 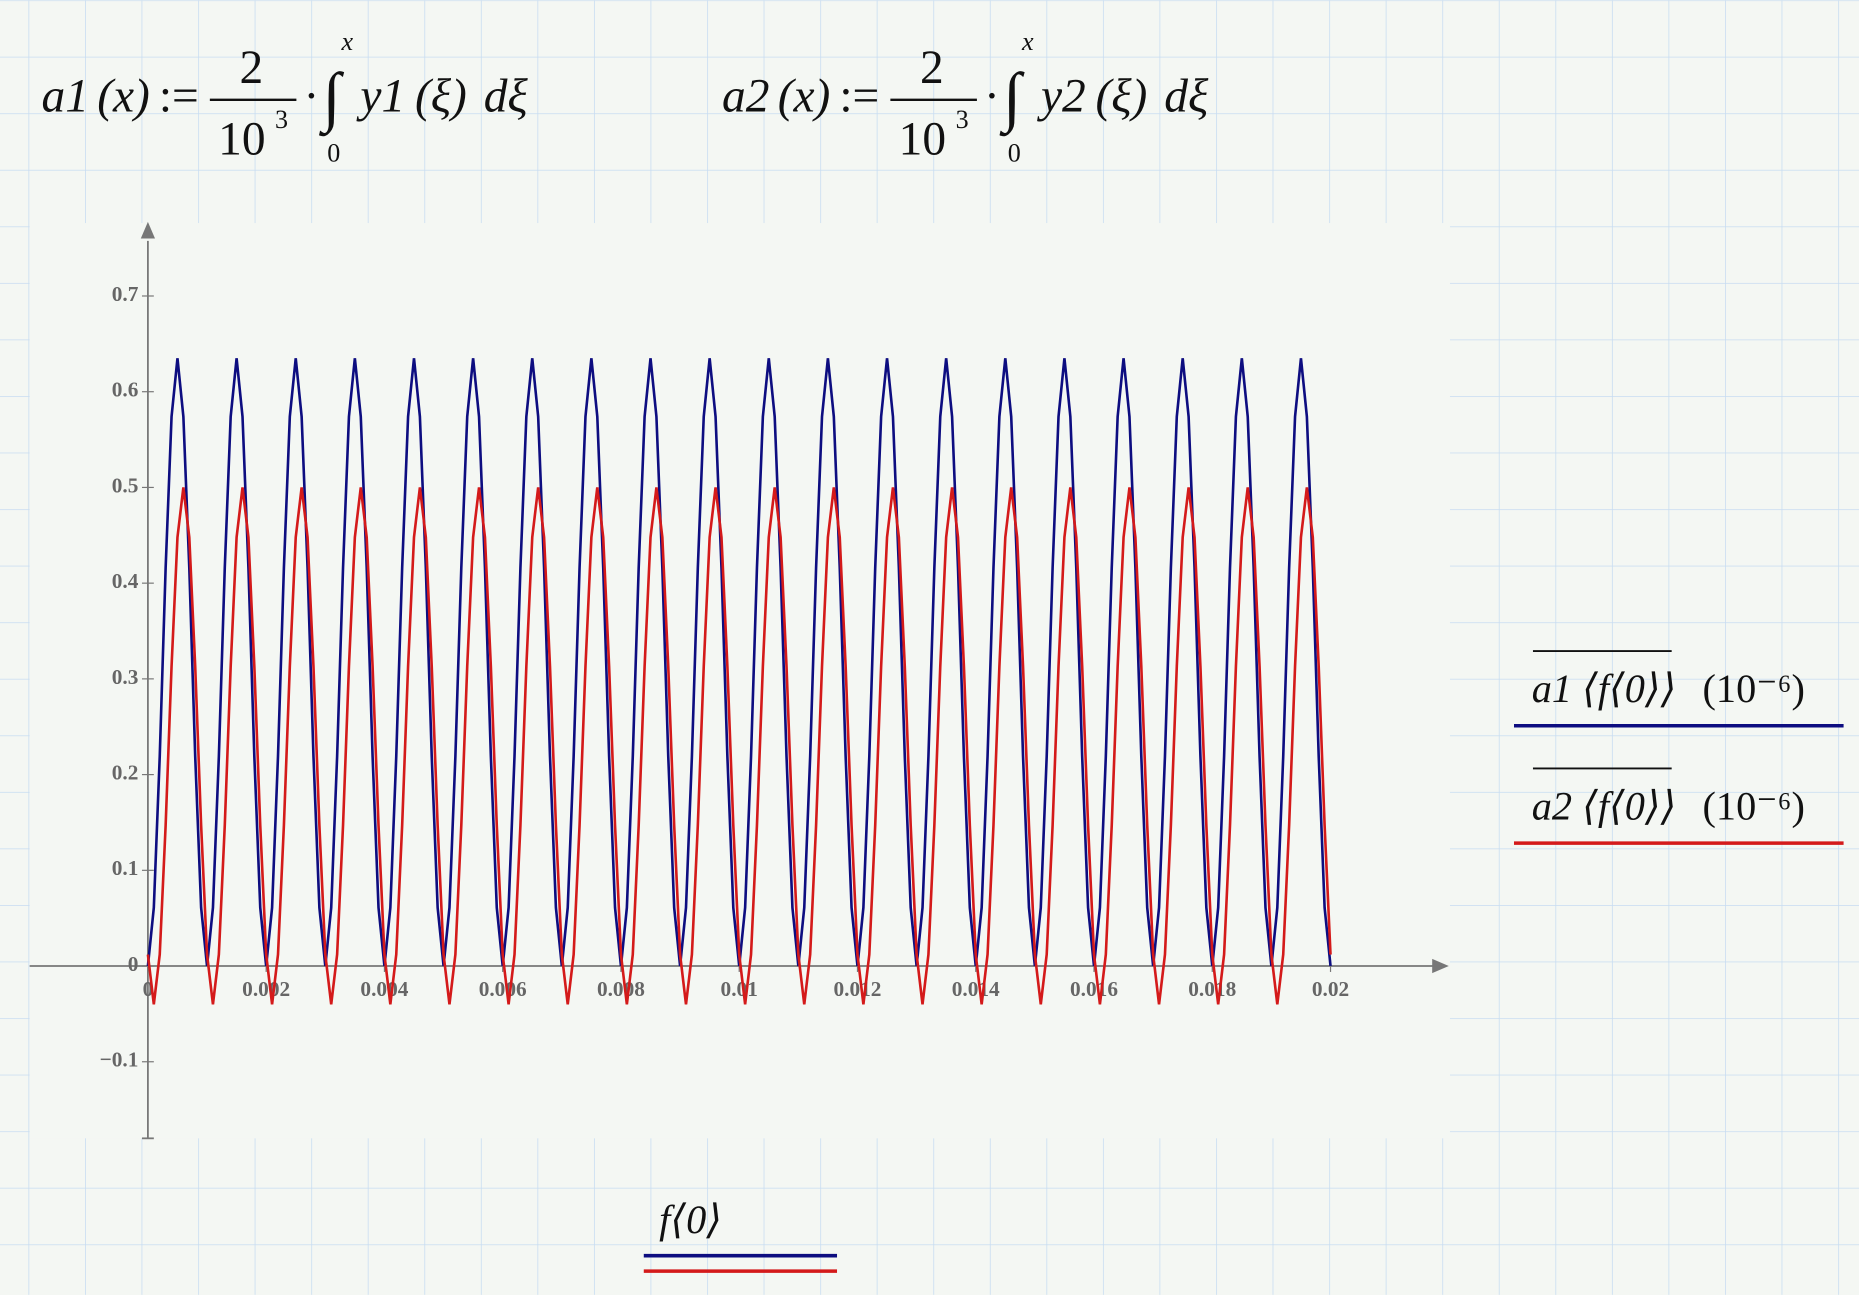 I want to click on x-axis-arrow, so click(x=1440, y=966).